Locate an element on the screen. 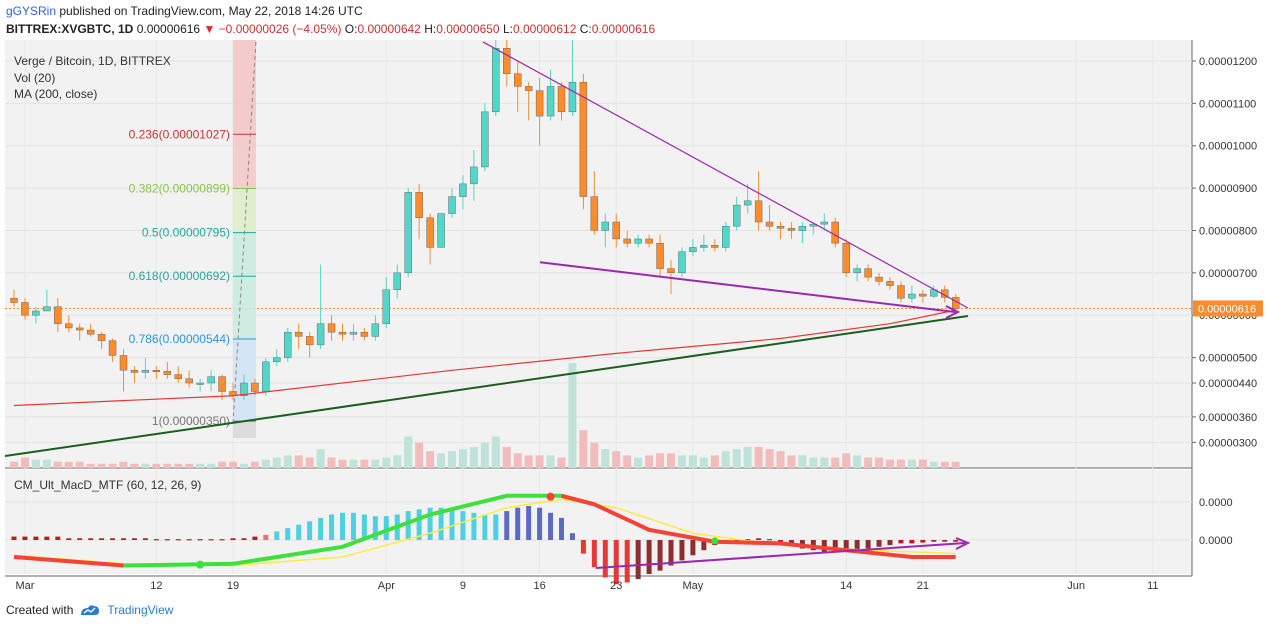 This screenshot has width=1270, height=630. x-tick-label: Apr is located at coordinates (386, 586).